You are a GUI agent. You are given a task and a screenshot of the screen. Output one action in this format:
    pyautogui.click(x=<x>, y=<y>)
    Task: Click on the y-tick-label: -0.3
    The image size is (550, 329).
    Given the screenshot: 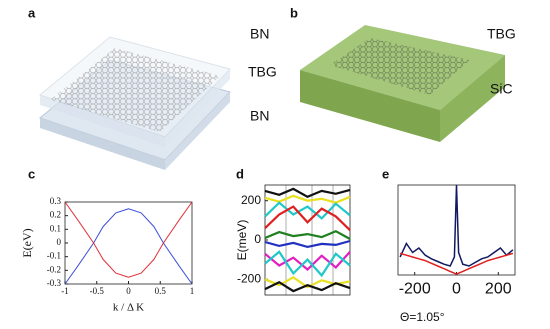 What is the action you would take?
    pyautogui.click(x=54, y=283)
    